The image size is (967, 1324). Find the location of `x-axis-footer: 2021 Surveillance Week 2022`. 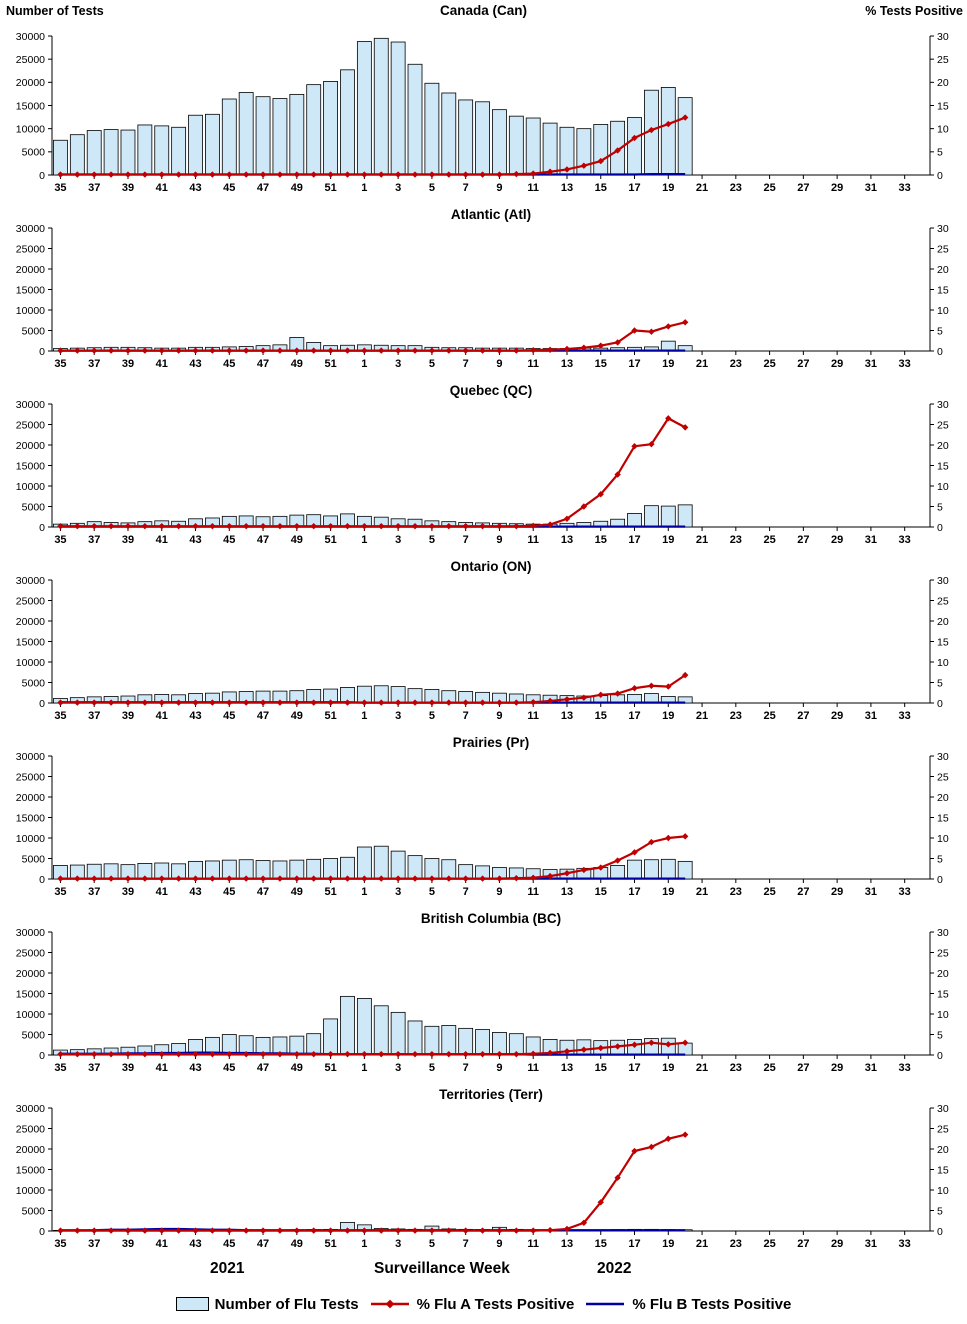

x-axis-footer: 2021 Surveillance Week 2022 is located at coordinates (483, 1271).